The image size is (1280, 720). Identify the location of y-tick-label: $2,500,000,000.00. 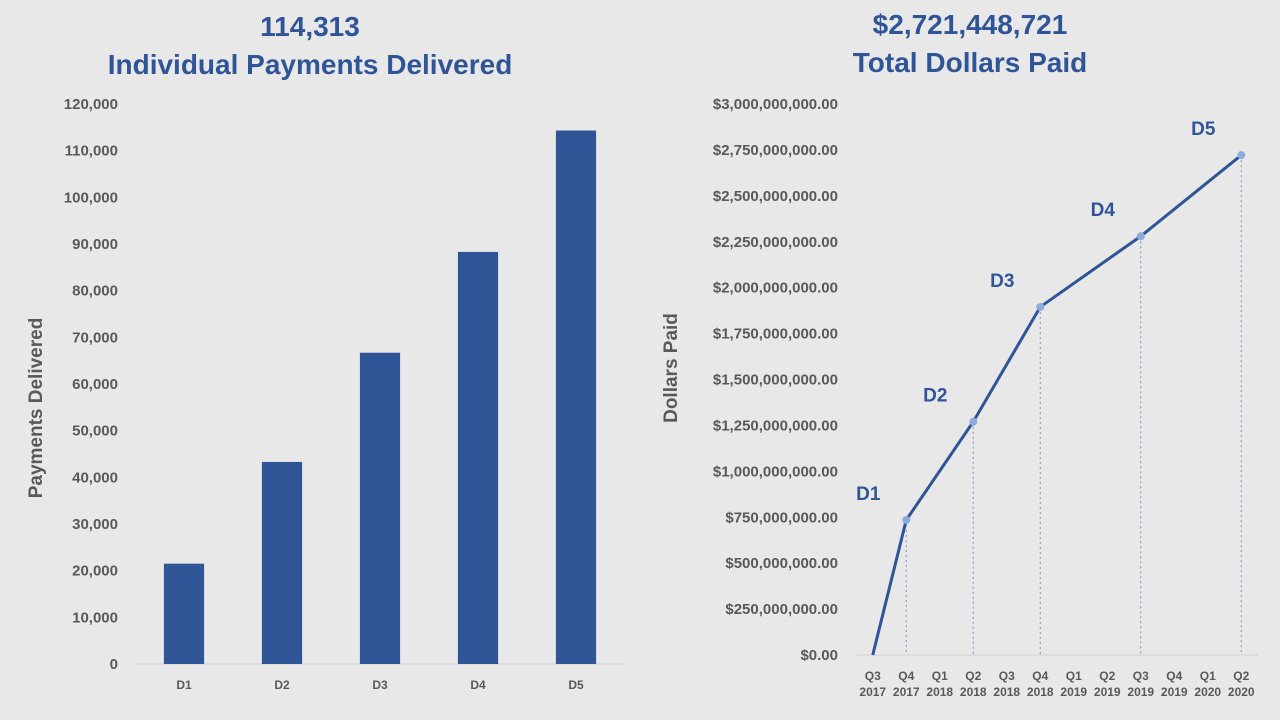
(775, 196).